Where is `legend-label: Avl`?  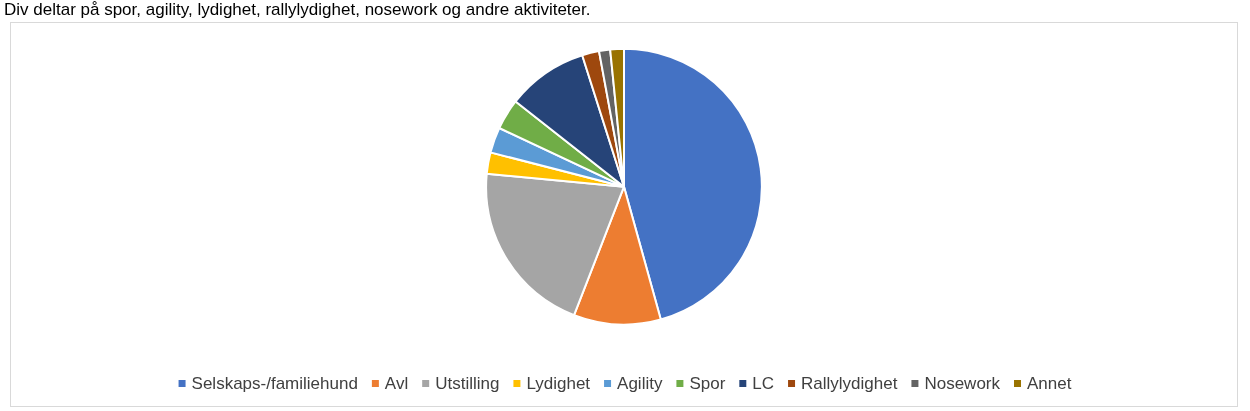 legend-label: Avl is located at coordinates (396, 383).